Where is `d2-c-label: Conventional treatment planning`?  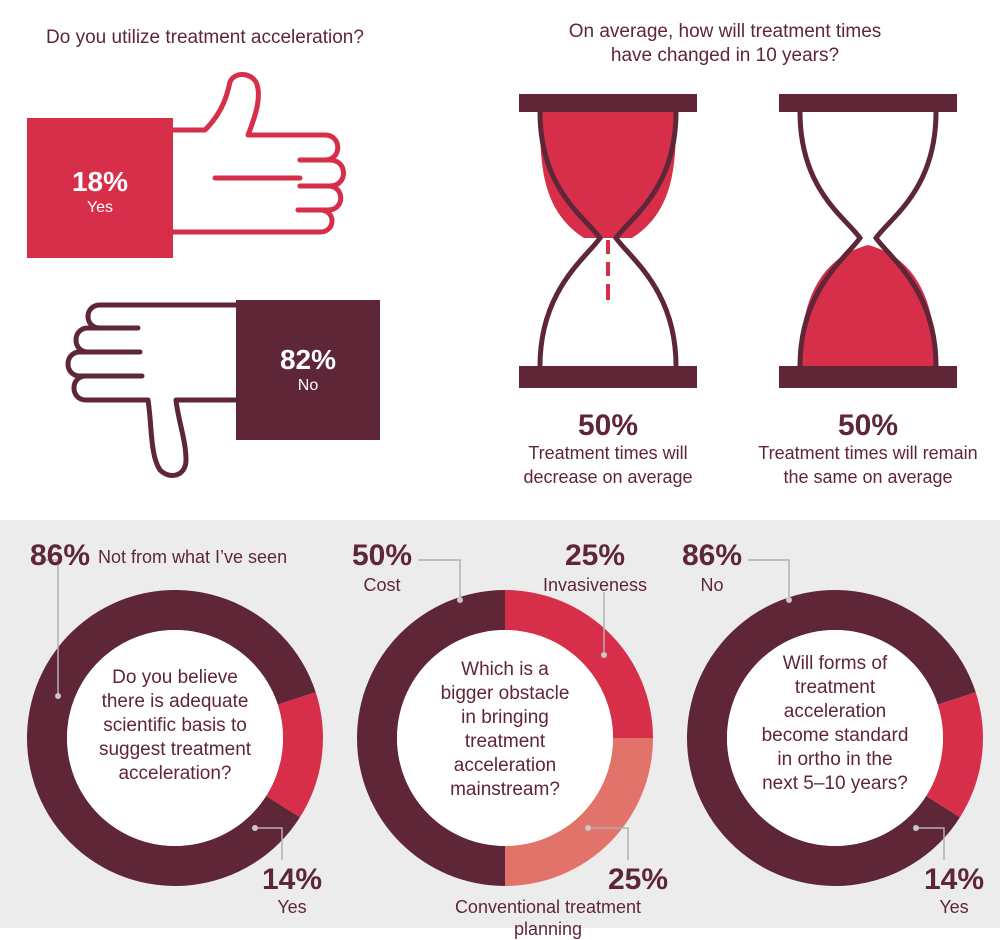
d2-c-label: Conventional treatment planning is located at coordinates (548, 918).